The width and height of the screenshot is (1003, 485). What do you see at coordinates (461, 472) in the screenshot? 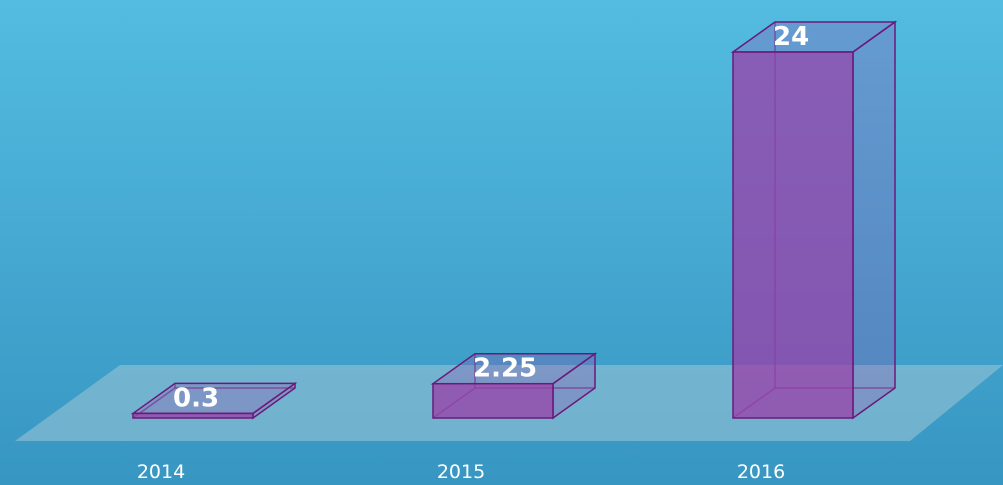
I see `x-tick-label: 2015` at bounding box center [461, 472].